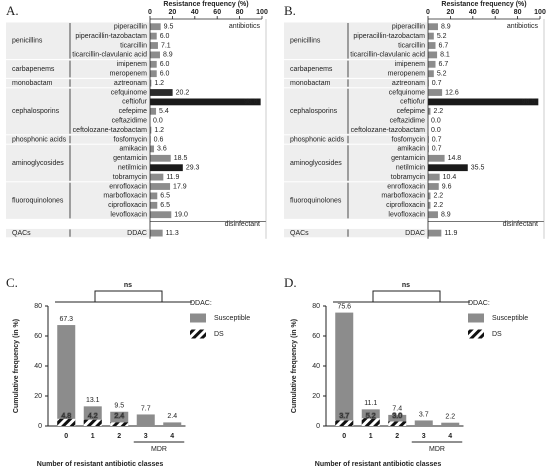 The image size is (550, 472). I want to click on y-tick-label: 60, so click(38, 336).